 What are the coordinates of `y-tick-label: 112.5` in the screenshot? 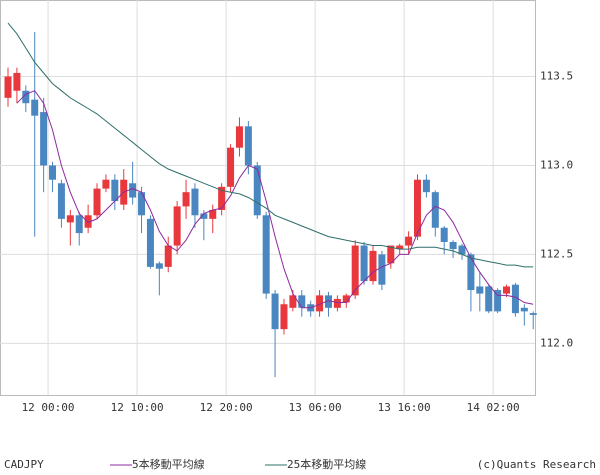 It's located at (556, 253).